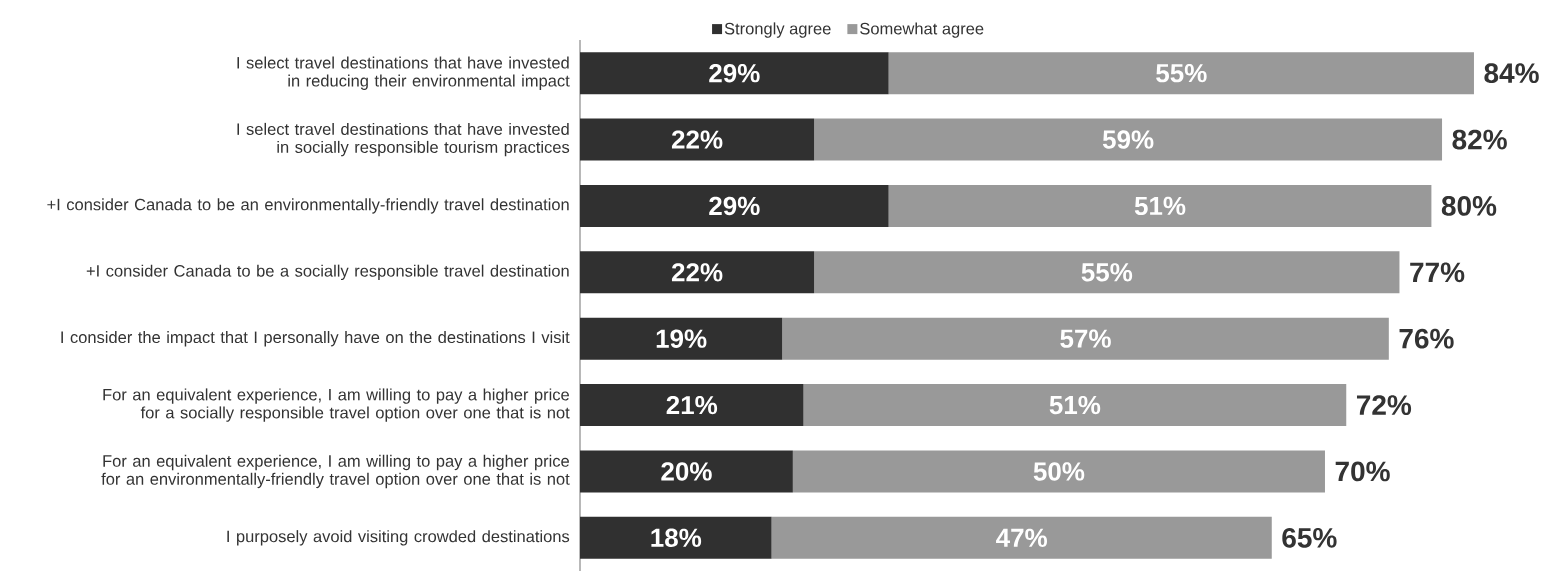 The image size is (1558, 571). Describe the element at coordinates (336, 405) in the screenshot. I see `y-tick-label: For an equivalent experience, I am willing to pay a higher price for a socially responsible travel option over one that is not` at that location.